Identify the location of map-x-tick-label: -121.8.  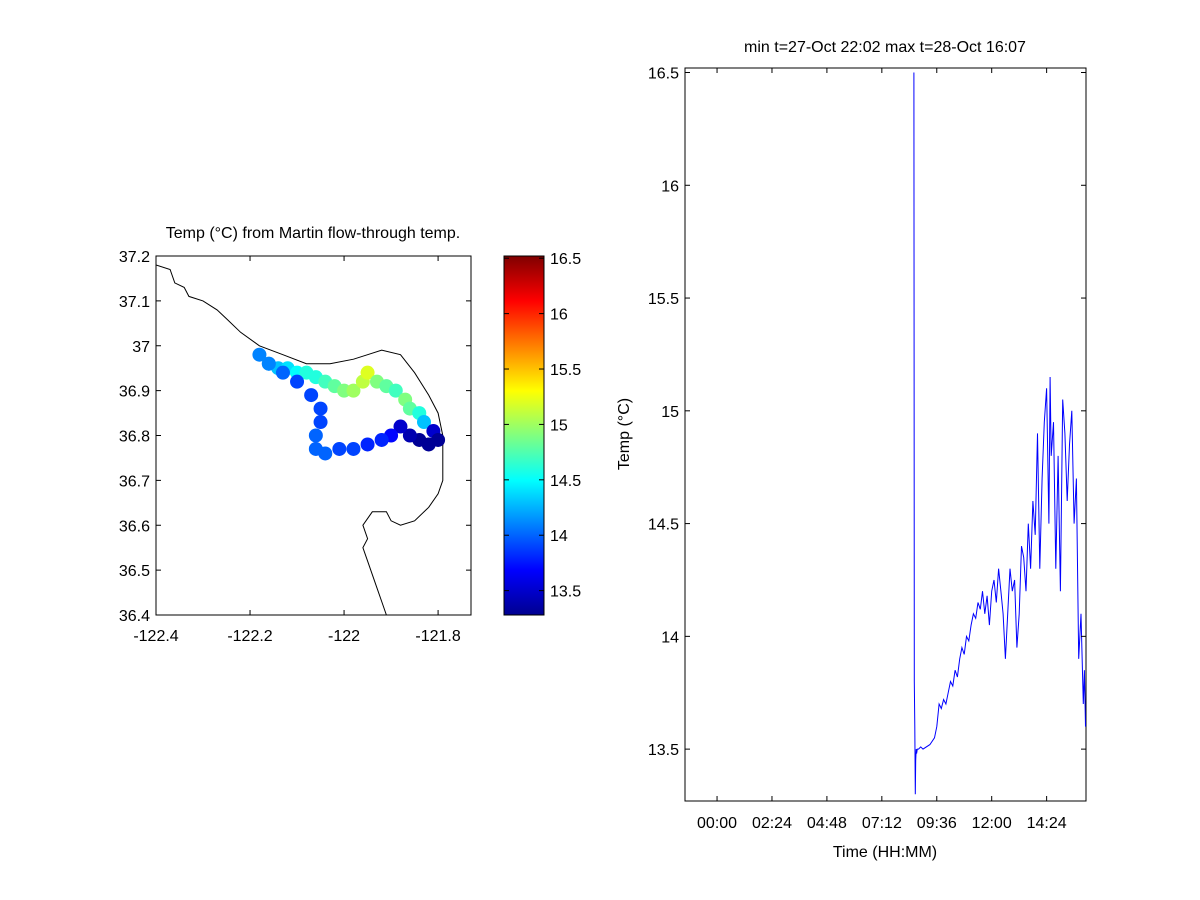
(437, 636).